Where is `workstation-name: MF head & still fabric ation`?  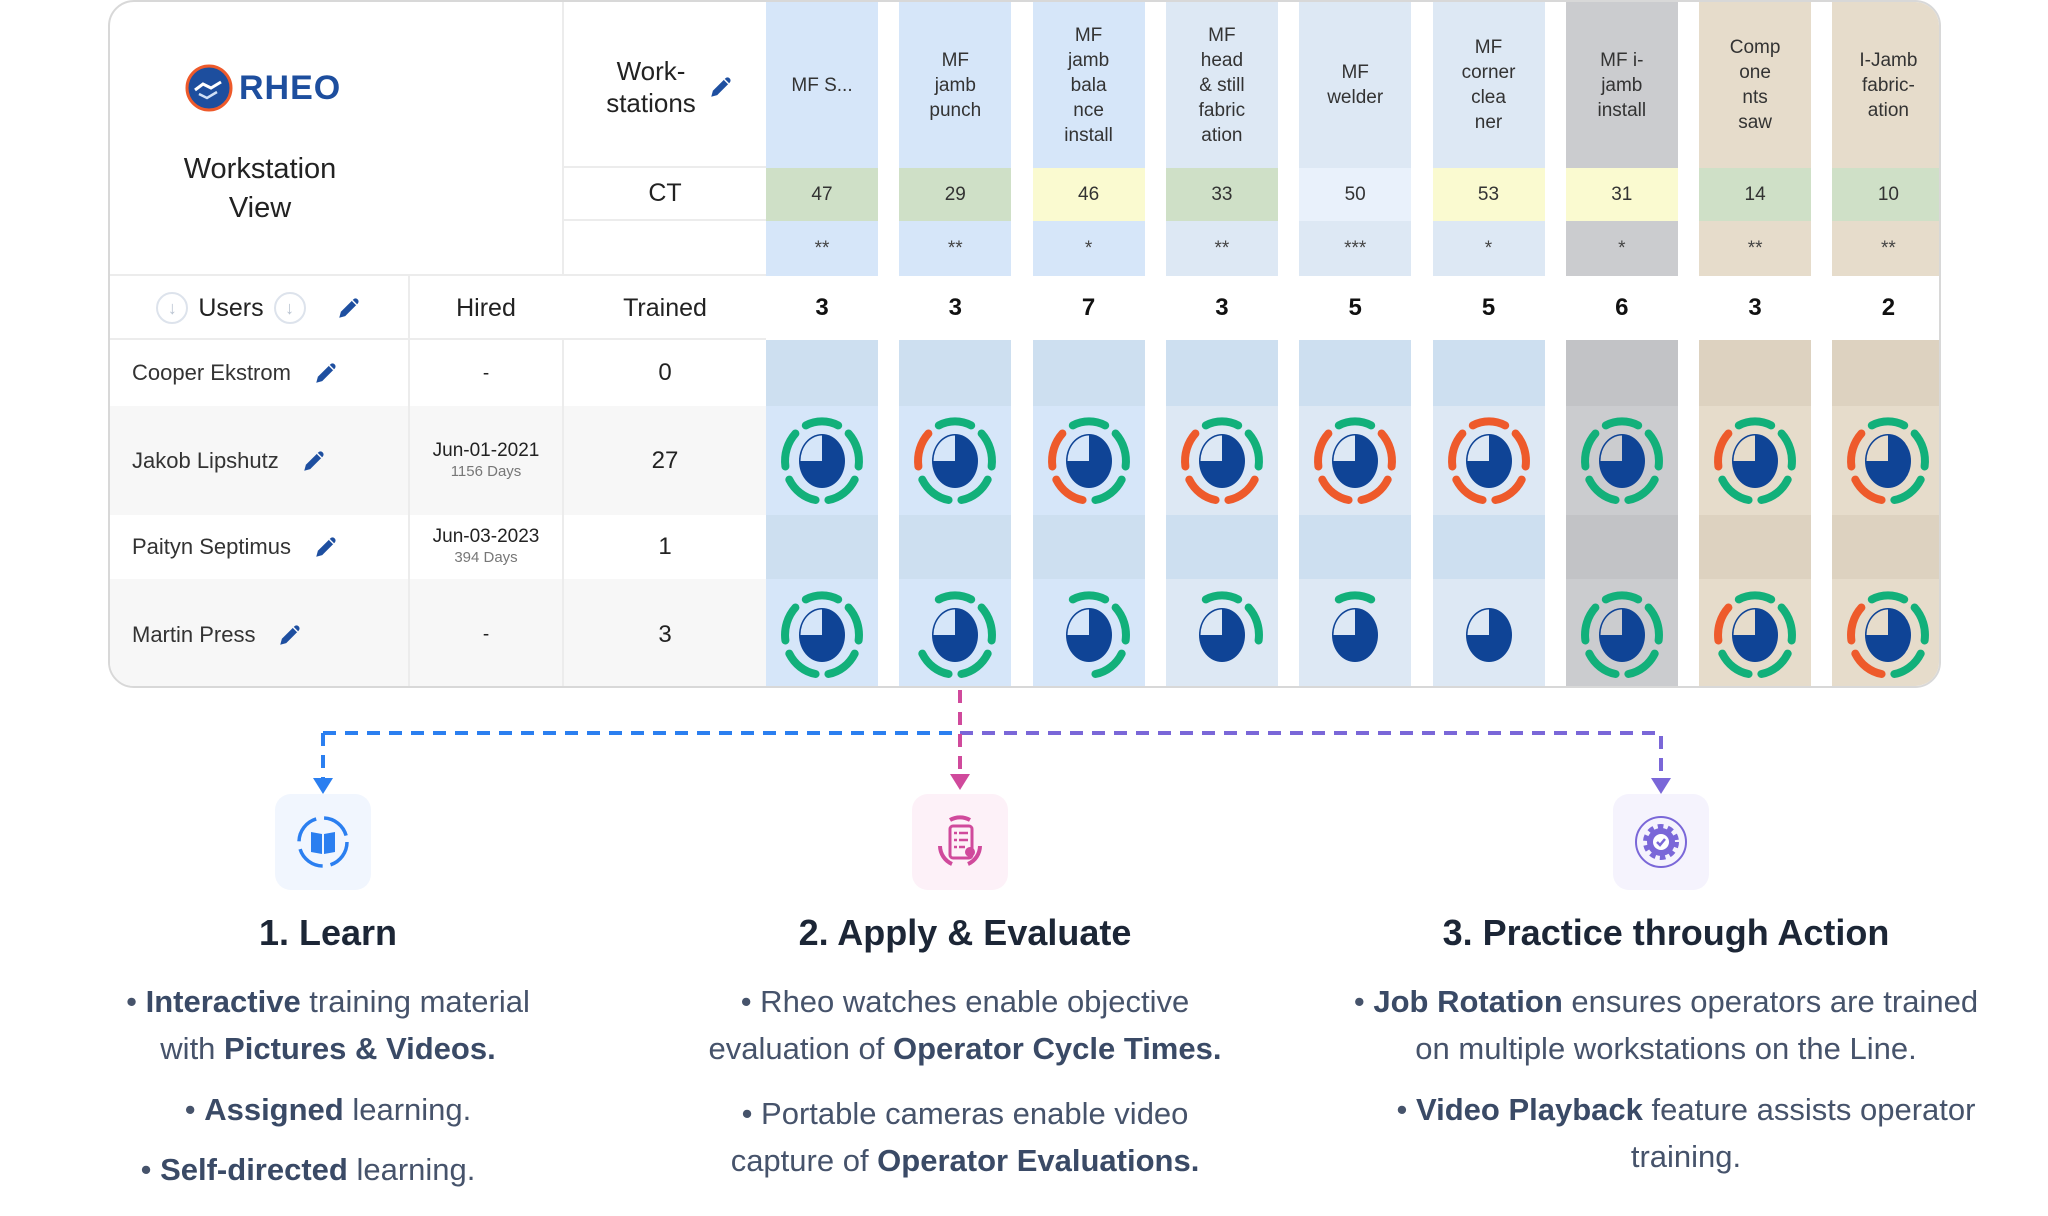 workstation-name: MF head & still fabric ation is located at coordinates (1222, 85).